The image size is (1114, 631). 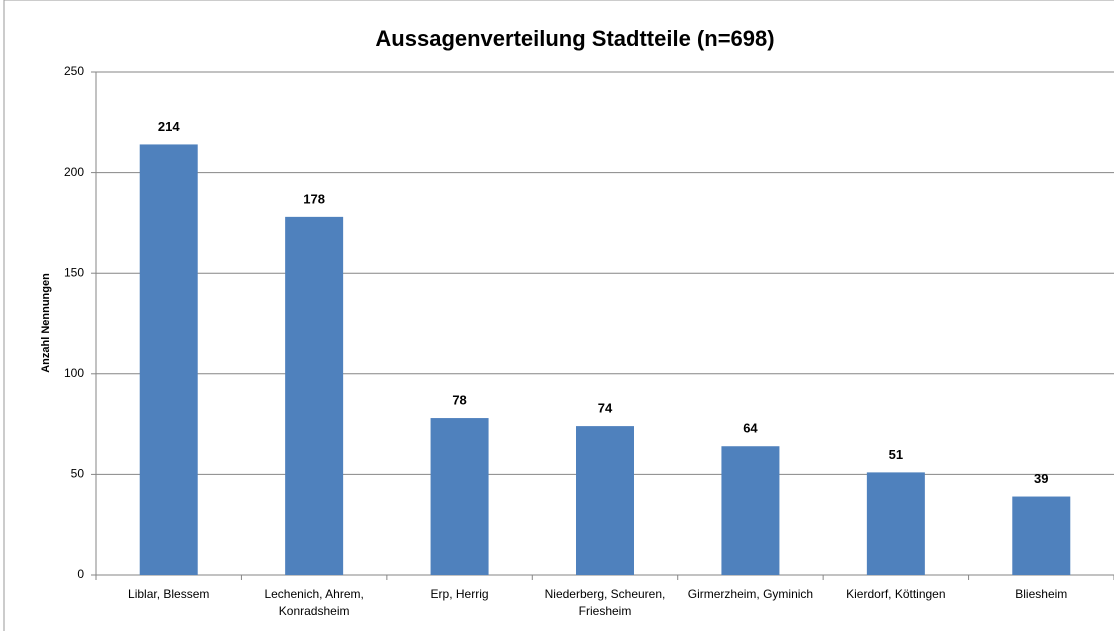 What do you see at coordinates (896, 454) in the screenshot?
I see `data-label: 51` at bounding box center [896, 454].